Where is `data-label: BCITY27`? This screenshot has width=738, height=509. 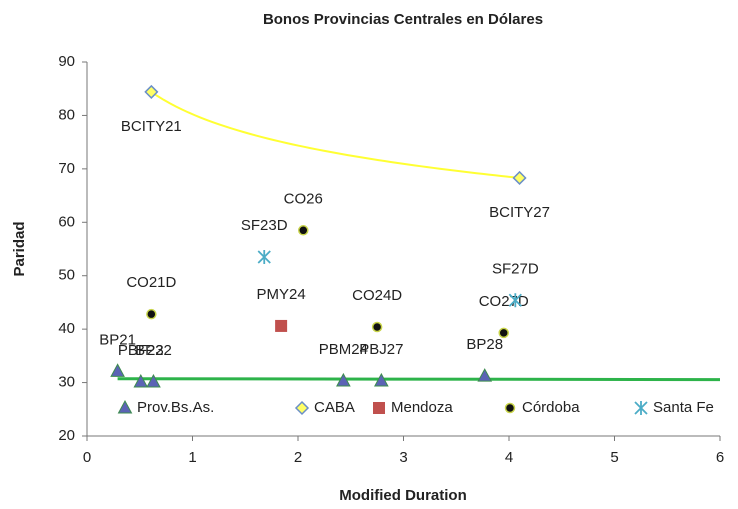 data-label: BCITY27 is located at coordinates (519, 212).